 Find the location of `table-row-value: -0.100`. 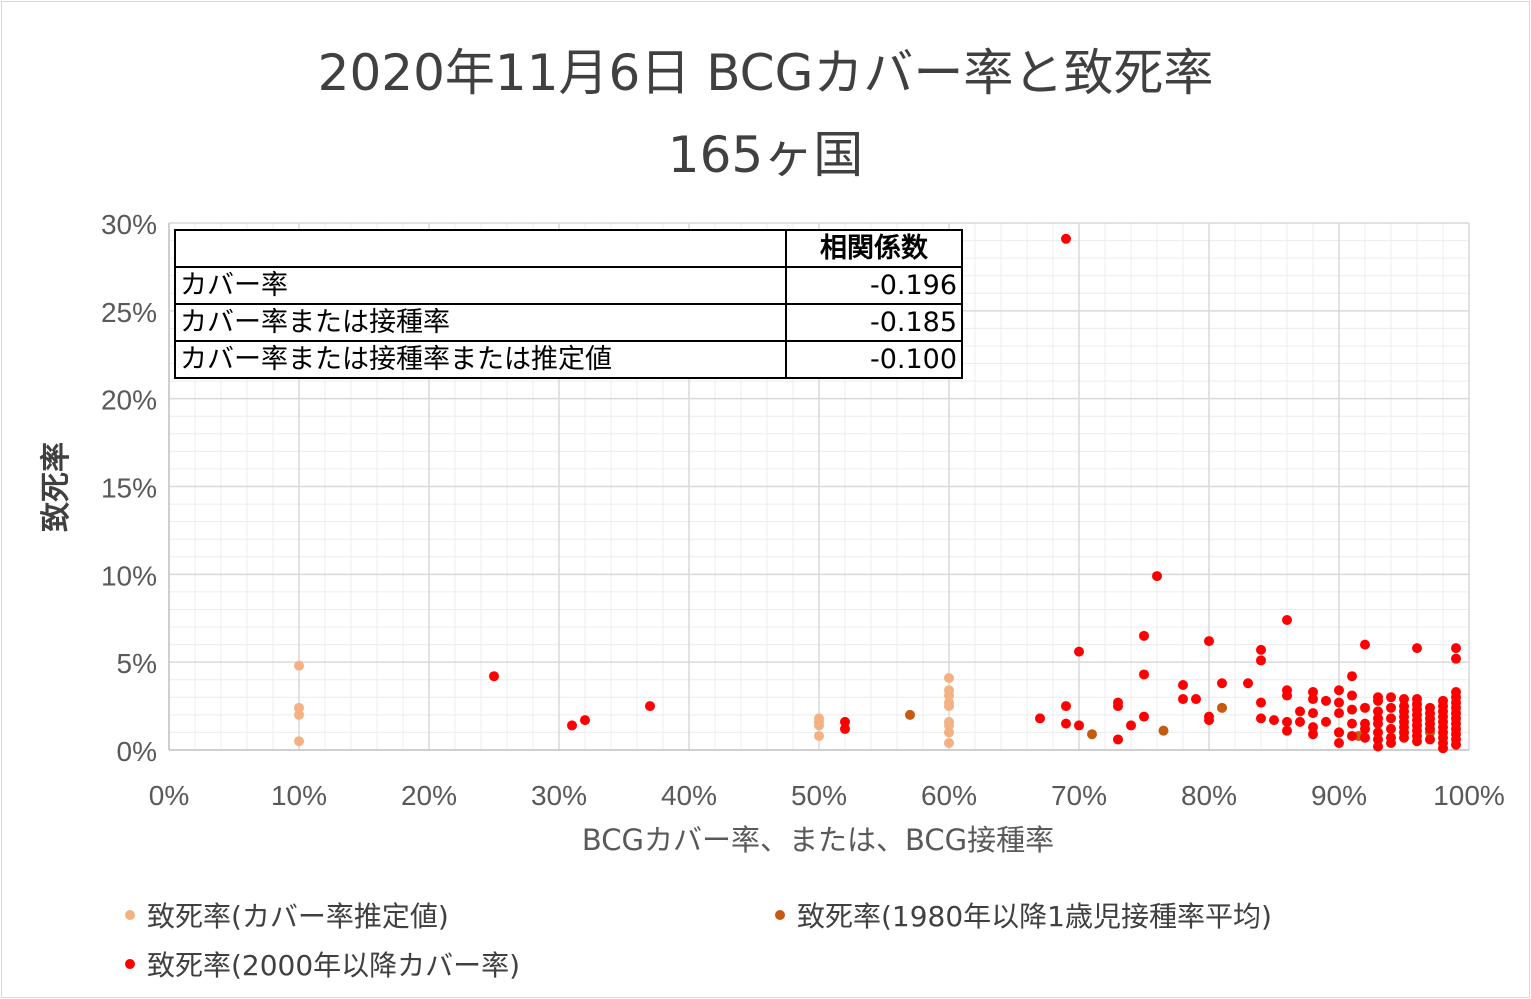

table-row-value: -0.100 is located at coordinates (874, 359).